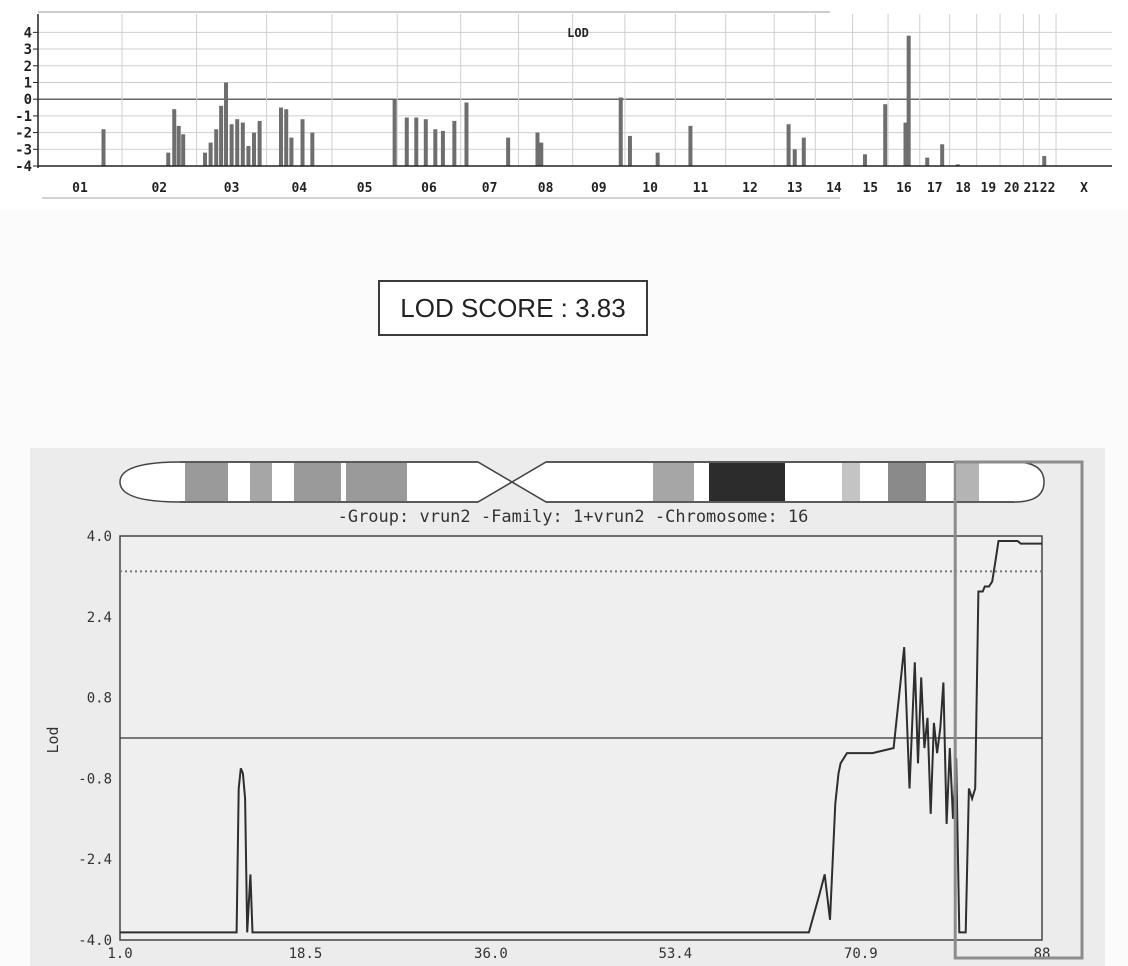 The width and height of the screenshot is (1128, 966). Describe the element at coordinates (429, 188) in the screenshot. I see `top-x-tick-label: 06` at that location.